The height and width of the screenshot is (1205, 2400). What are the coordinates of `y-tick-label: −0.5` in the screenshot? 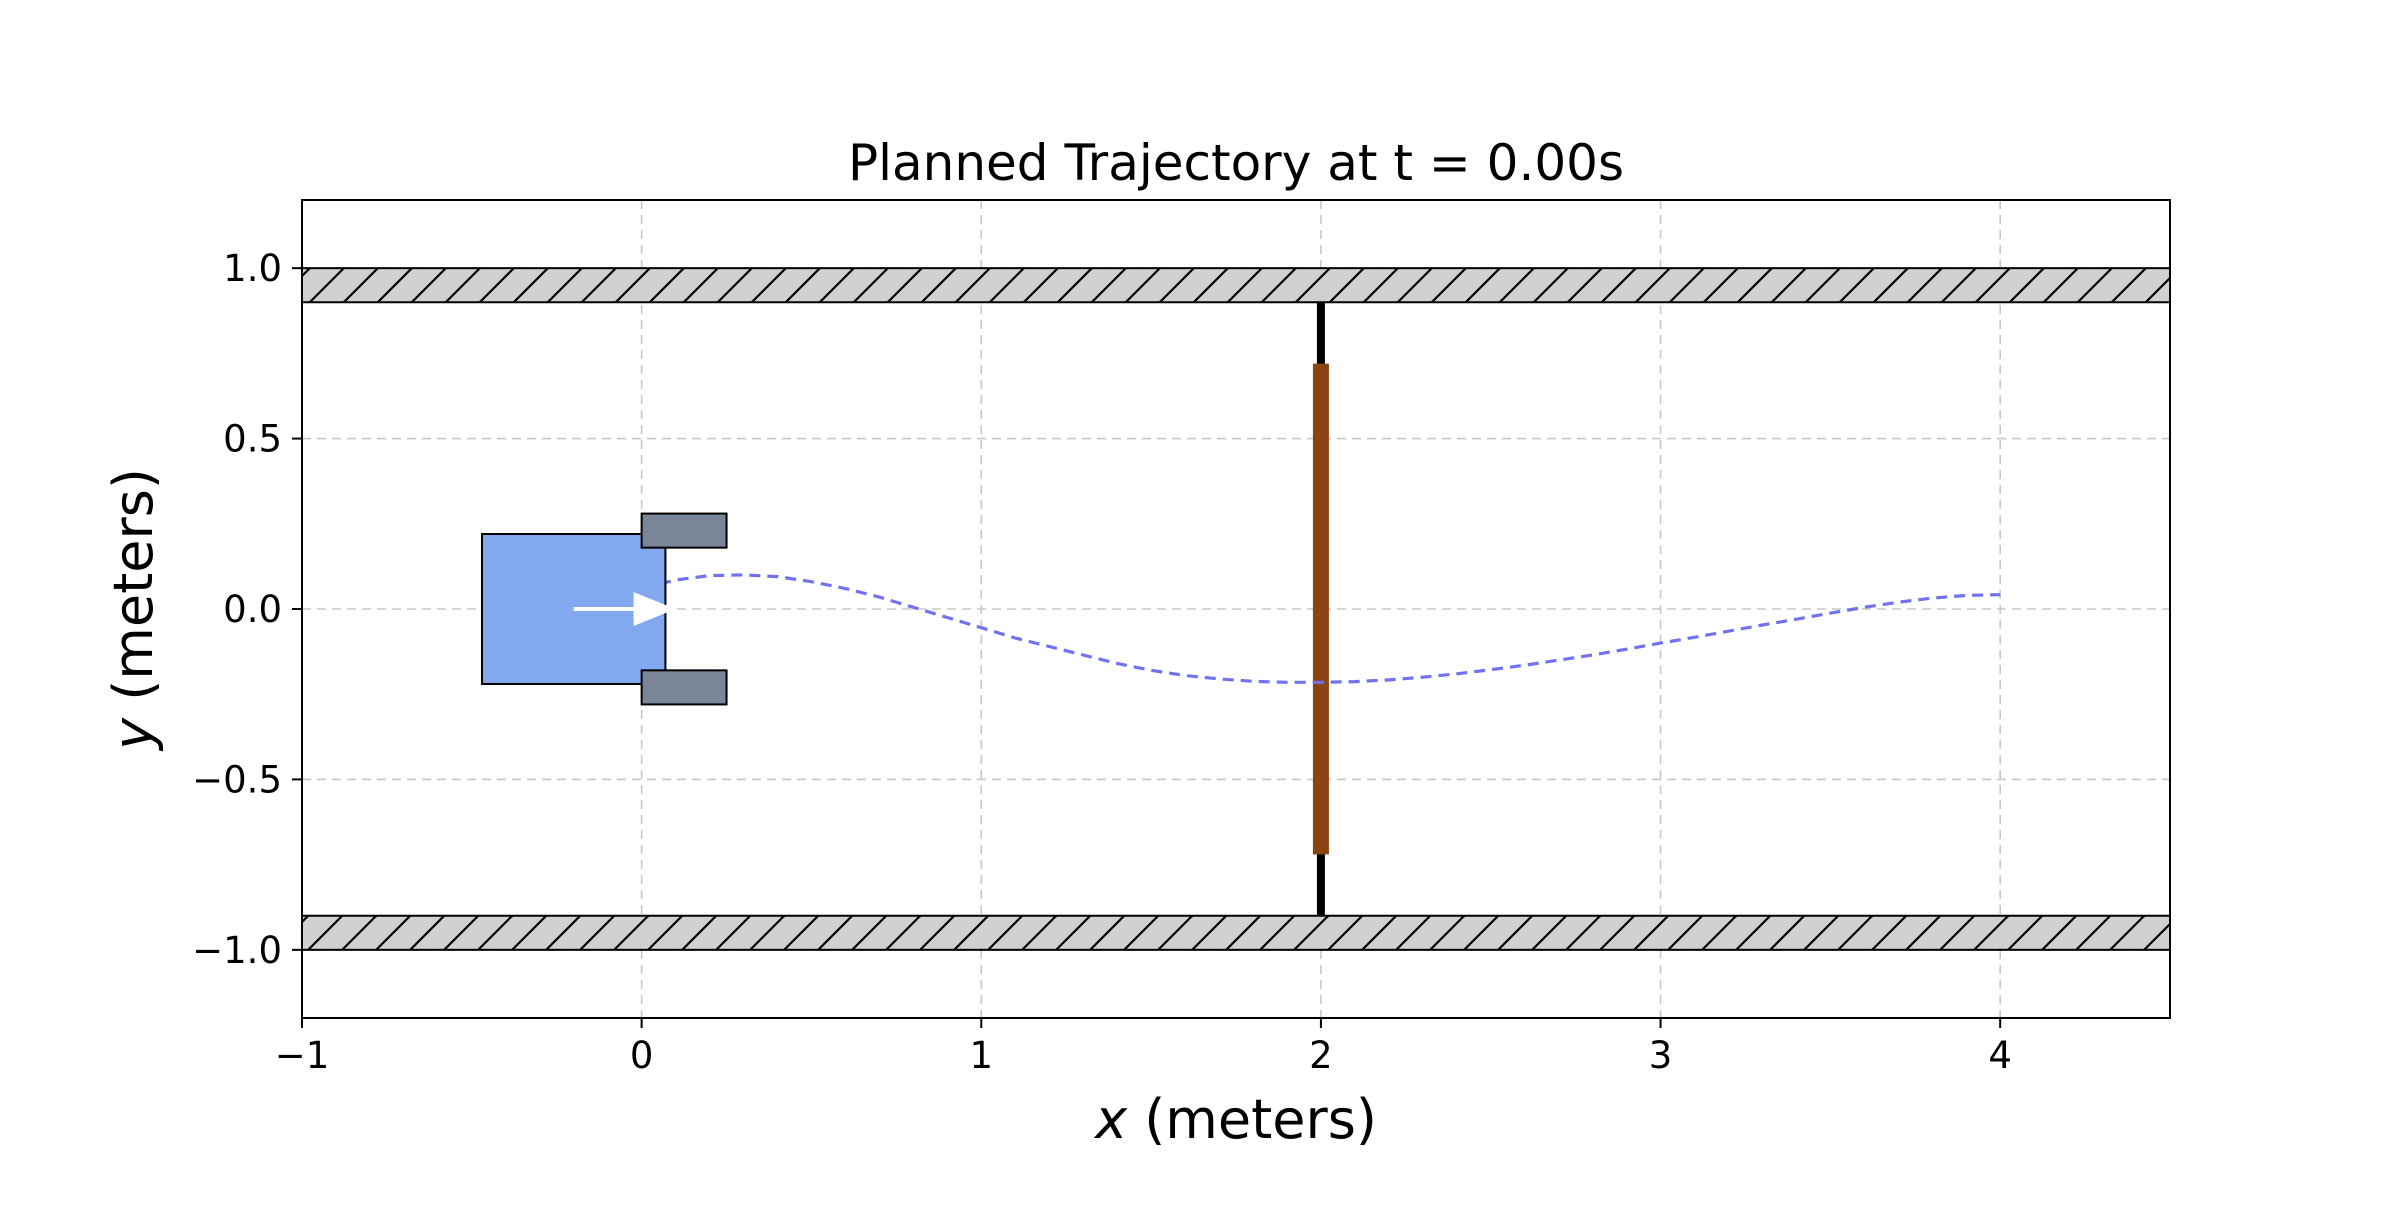 It's located at (237, 779).